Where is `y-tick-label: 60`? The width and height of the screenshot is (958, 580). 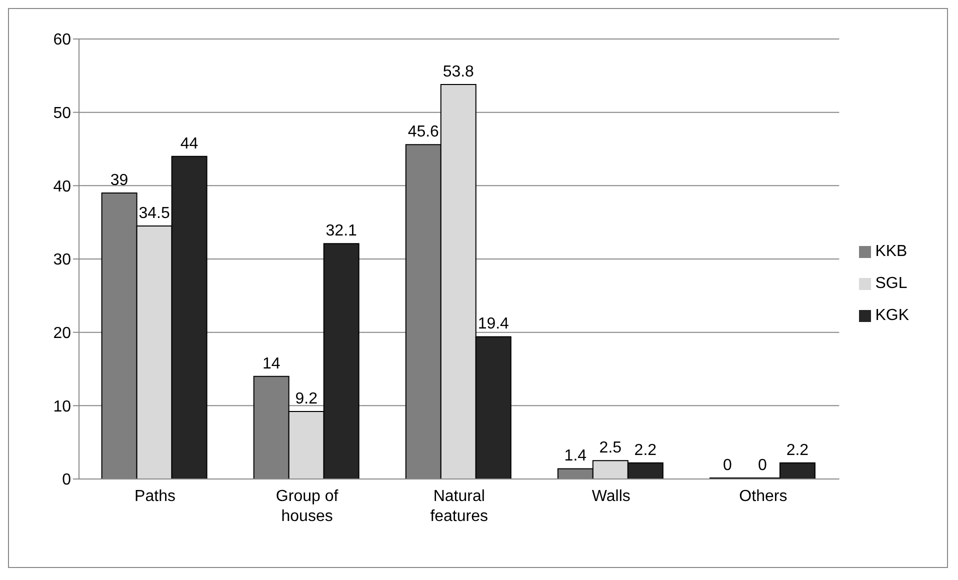
y-tick-label: 60 is located at coordinates (62, 40).